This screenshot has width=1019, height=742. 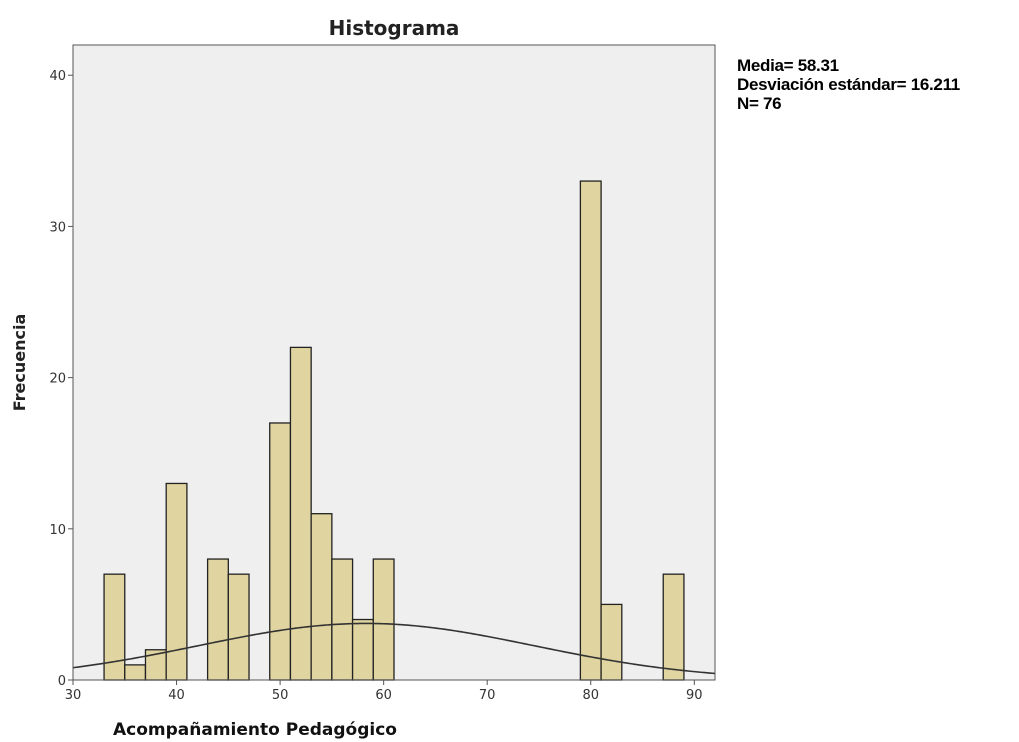 I want to click on normal-curve, so click(x=394, y=648).